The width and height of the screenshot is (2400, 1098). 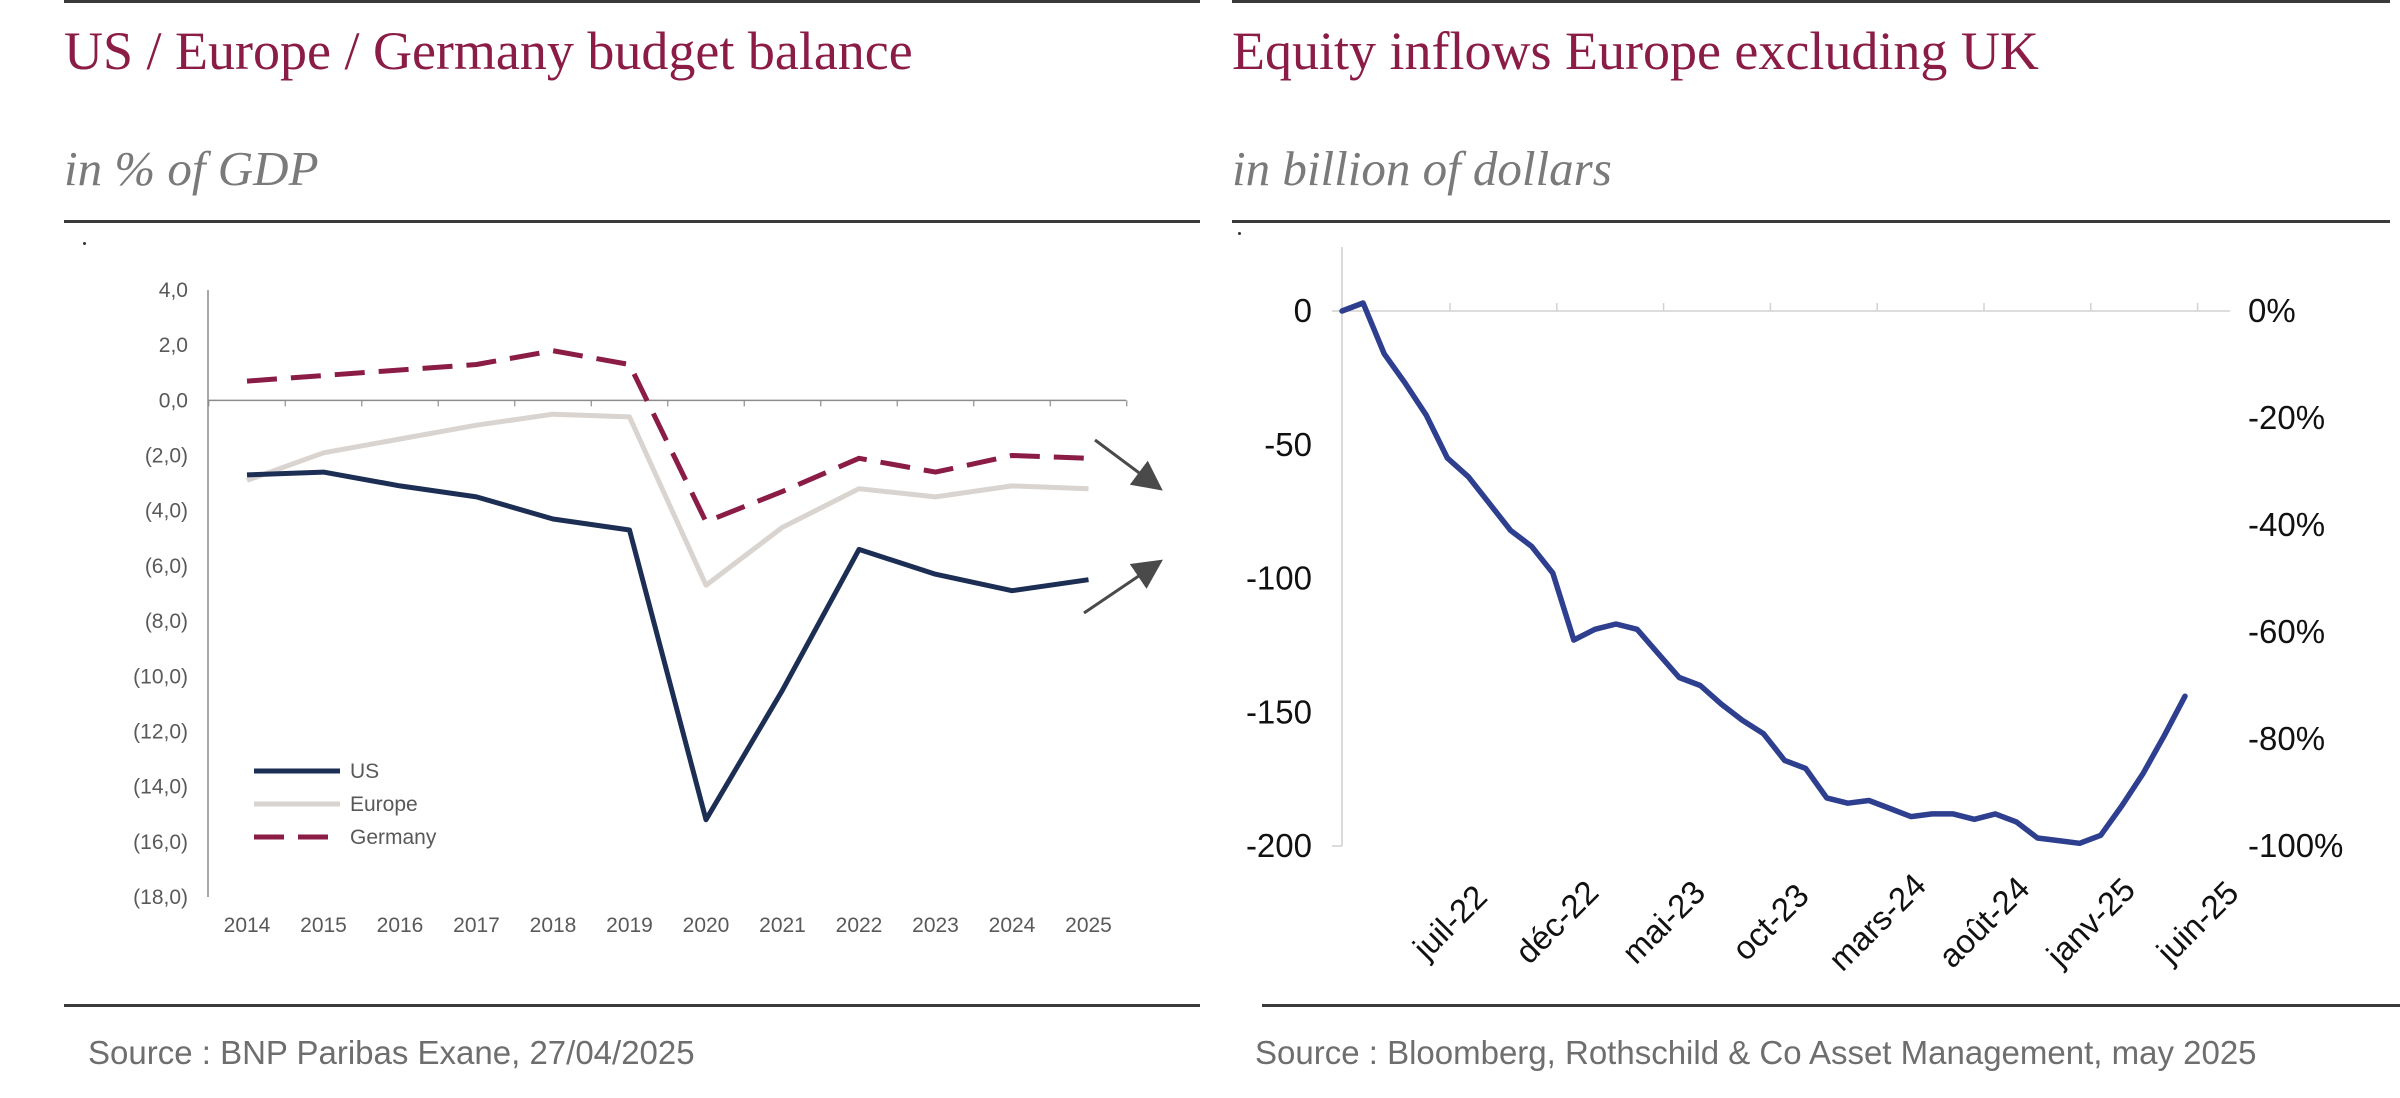 What do you see at coordinates (160, 676) in the screenshot?
I see `y-tick-label: (10,0)` at bounding box center [160, 676].